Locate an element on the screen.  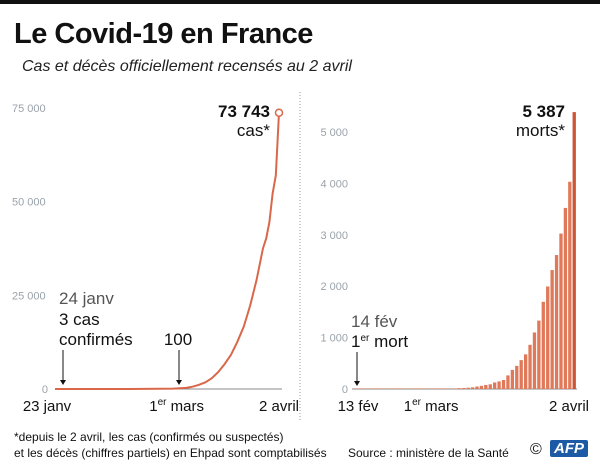
start-text-2: confirmés is located at coordinates (96, 339).